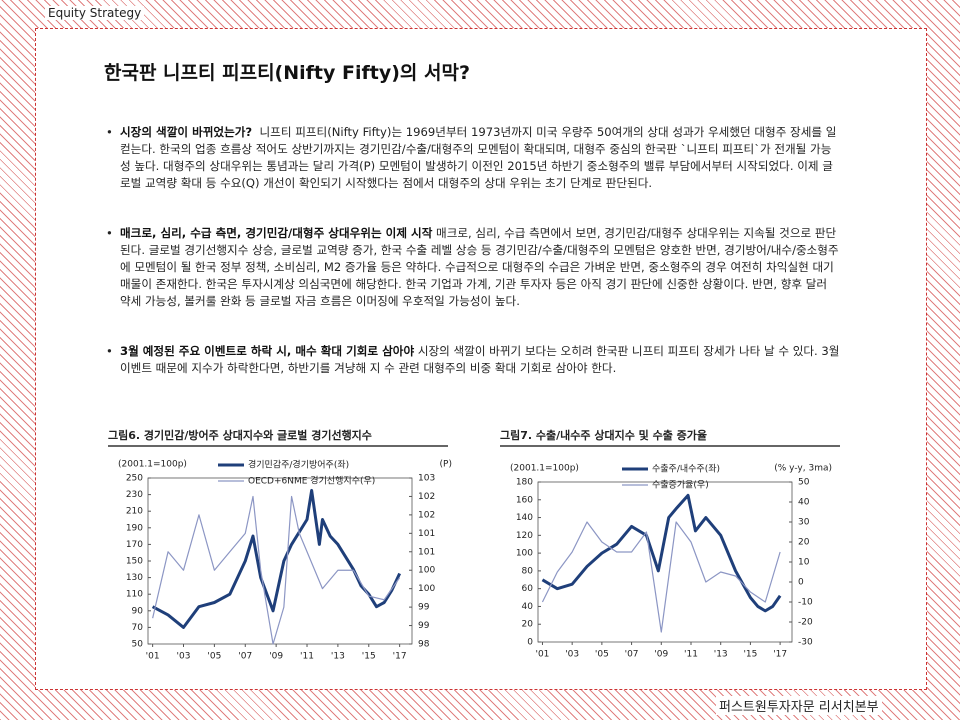  I want to click on y-tick-label: 40, so click(528, 607).